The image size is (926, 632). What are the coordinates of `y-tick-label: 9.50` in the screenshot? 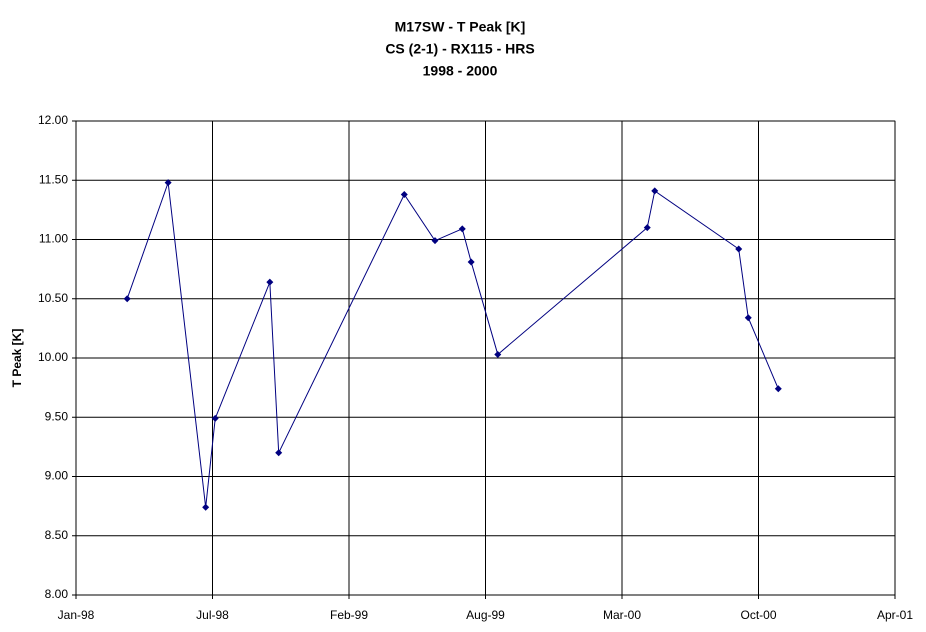 It's located at (57, 416).